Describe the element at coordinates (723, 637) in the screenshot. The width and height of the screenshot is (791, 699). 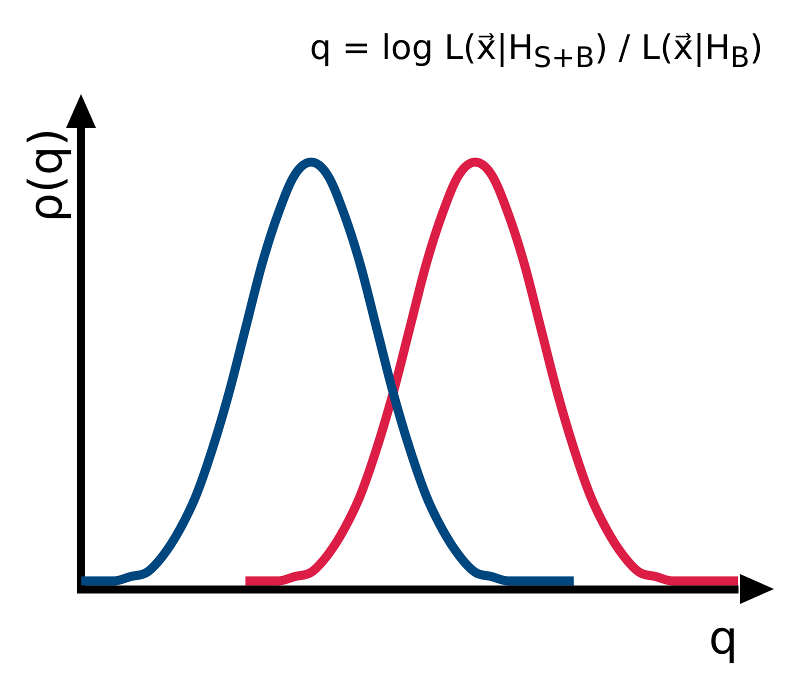
I see `x-axis-title: q` at that location.